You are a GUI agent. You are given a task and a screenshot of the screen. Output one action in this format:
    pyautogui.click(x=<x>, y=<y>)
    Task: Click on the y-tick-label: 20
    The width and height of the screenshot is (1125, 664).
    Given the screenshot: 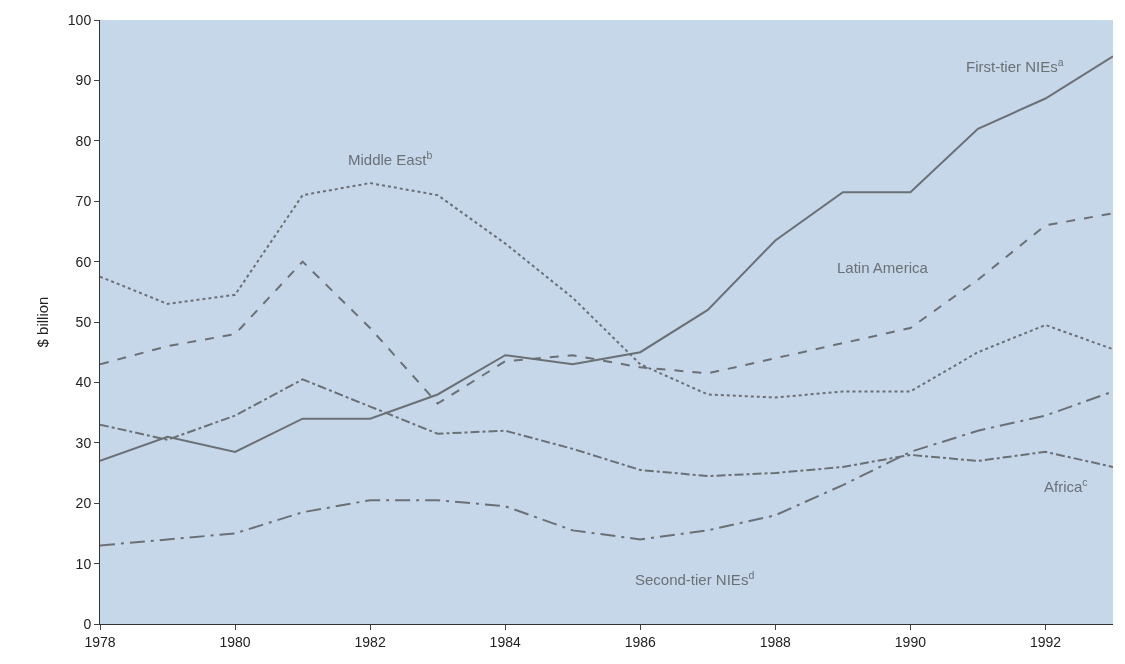 What is the action you would take?
    pyautogui.click(x=83, y=503)
    